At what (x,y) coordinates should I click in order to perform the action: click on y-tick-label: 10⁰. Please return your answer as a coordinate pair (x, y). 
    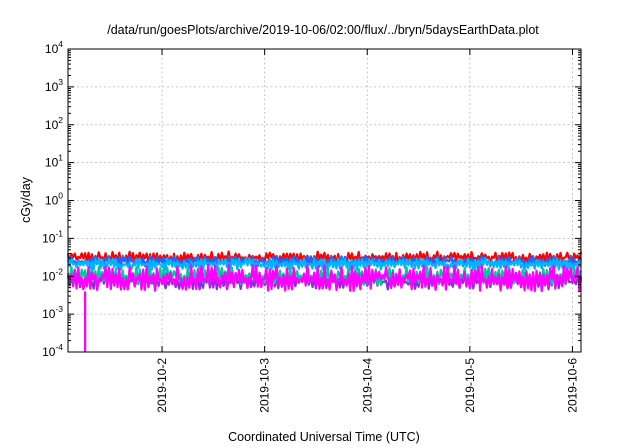
    Looking at the image, I should click on (54, 199).